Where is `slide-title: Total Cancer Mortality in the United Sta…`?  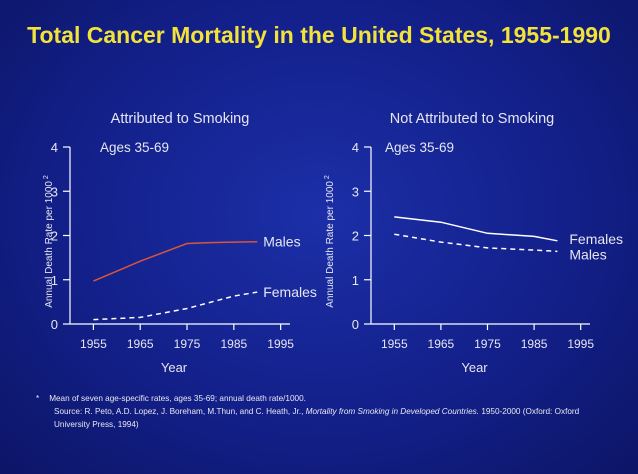
slide-title: Total Cancer Mortality in the United Sta… is located at coordinates (319, 35).